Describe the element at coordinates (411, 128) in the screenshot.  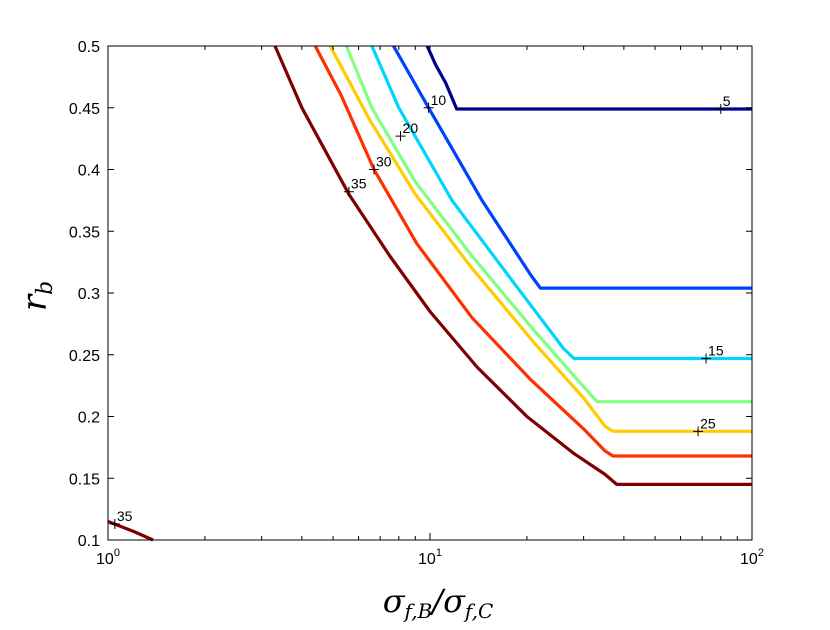
I see `contour-label: 20` at that location.